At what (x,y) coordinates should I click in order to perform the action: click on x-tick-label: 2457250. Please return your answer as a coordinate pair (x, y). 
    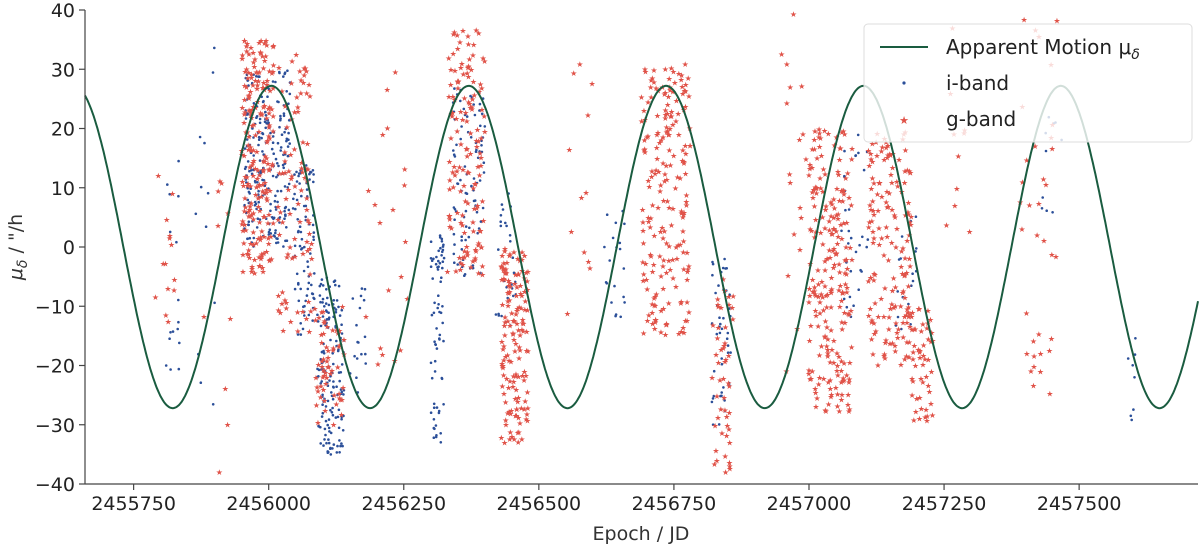
    Looking at the image, I should click on (944, 504).